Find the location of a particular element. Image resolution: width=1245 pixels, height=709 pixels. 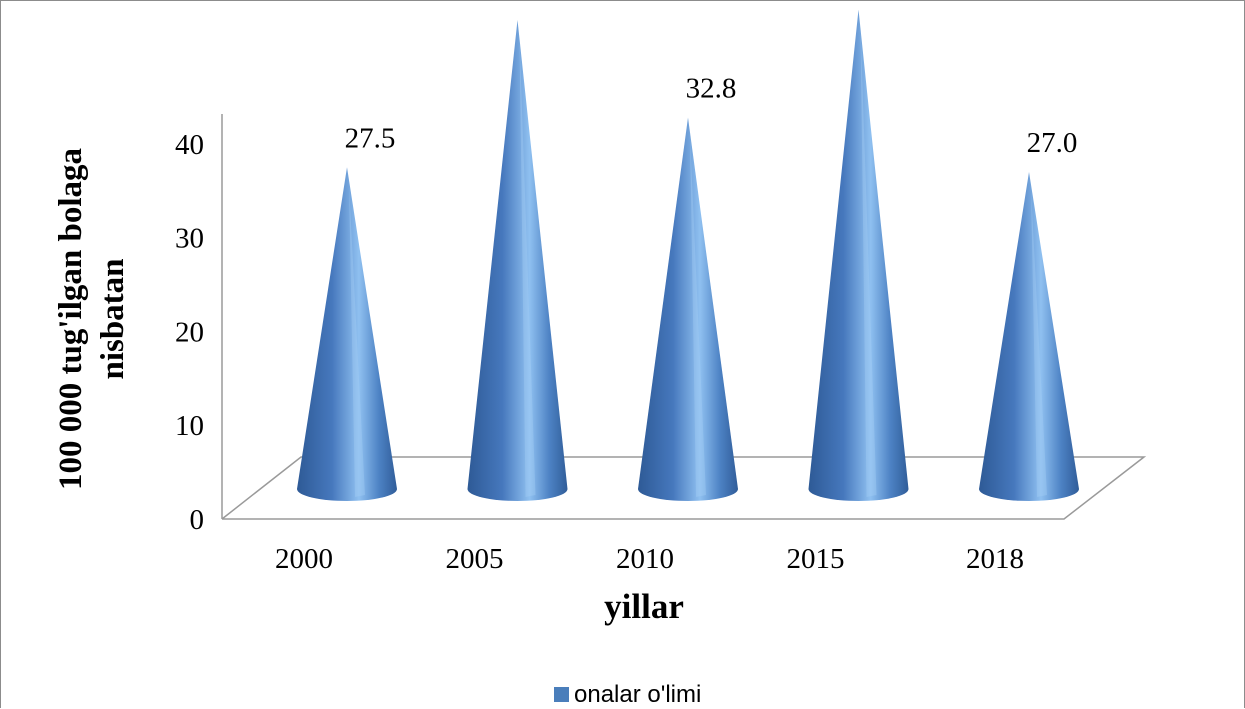

y-axis-title: 100 000 tug'ilgan bolaga nisbatan is located at coordinates (92, 319).